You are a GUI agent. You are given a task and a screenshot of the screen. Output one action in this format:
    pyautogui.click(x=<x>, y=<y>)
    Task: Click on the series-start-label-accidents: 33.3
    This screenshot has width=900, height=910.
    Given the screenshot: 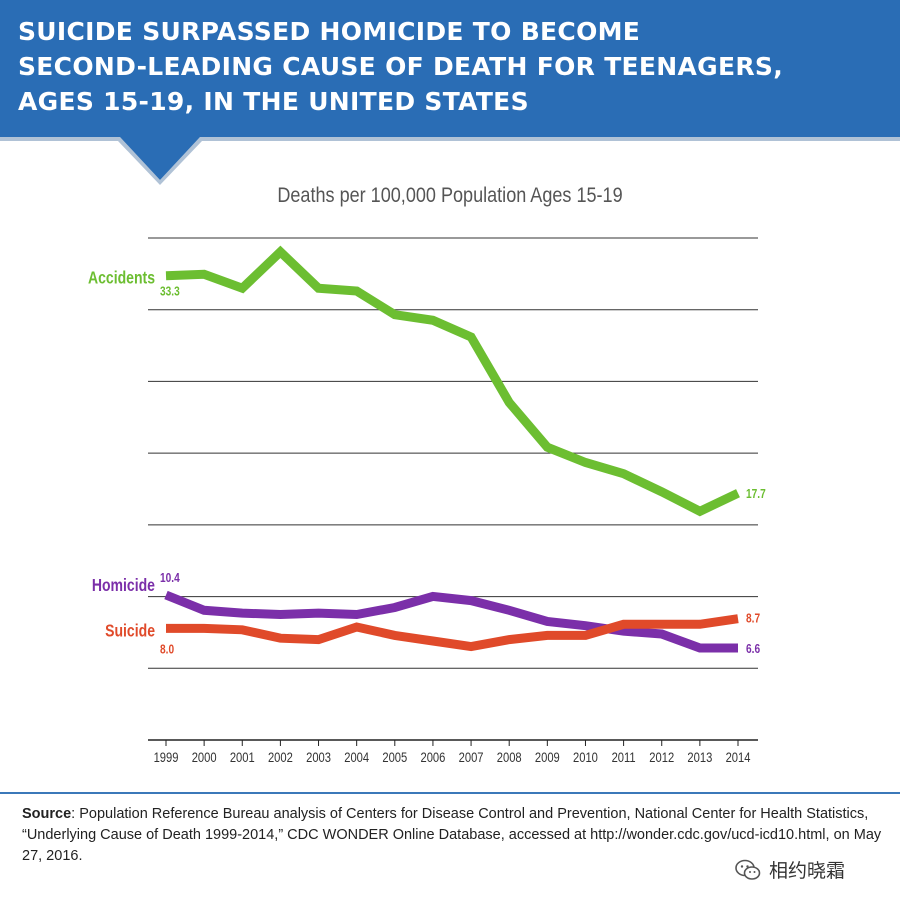 What is the action you would take?
    pyautogui.click(x=170, y=291)
    